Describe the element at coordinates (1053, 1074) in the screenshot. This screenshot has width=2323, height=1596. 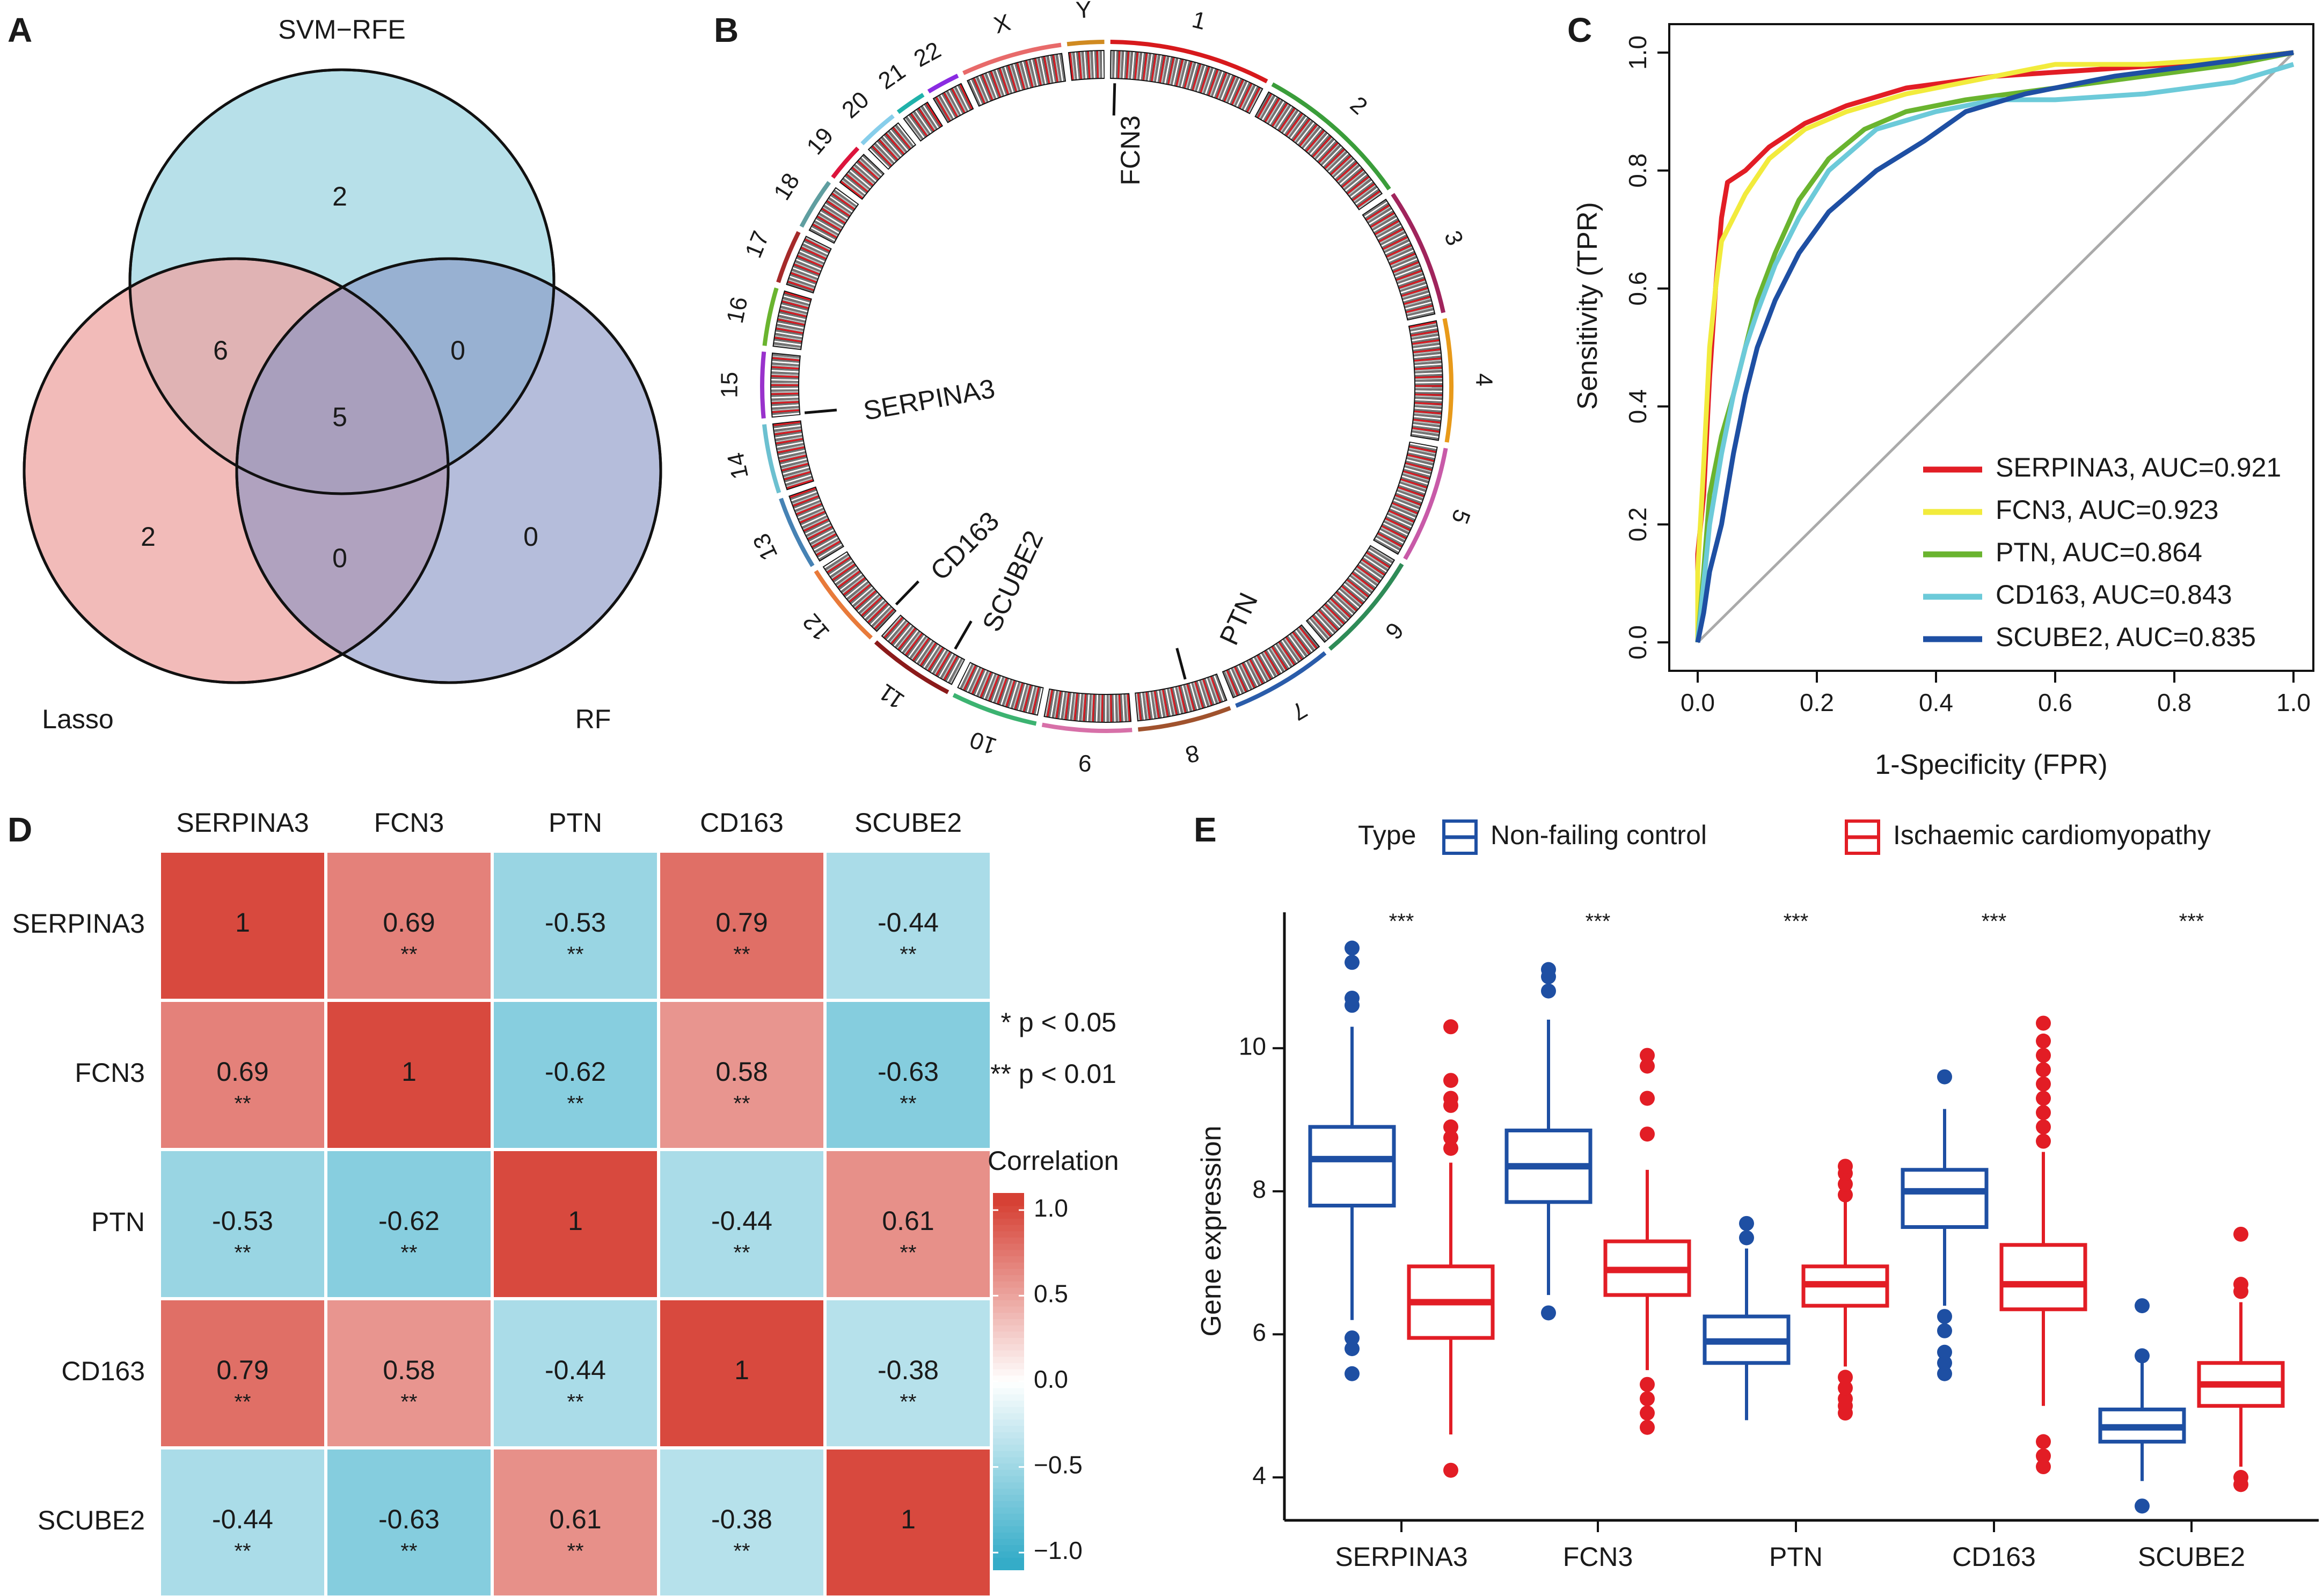
I see `sig-legend-two-star: ** p < 0.01` at that location.